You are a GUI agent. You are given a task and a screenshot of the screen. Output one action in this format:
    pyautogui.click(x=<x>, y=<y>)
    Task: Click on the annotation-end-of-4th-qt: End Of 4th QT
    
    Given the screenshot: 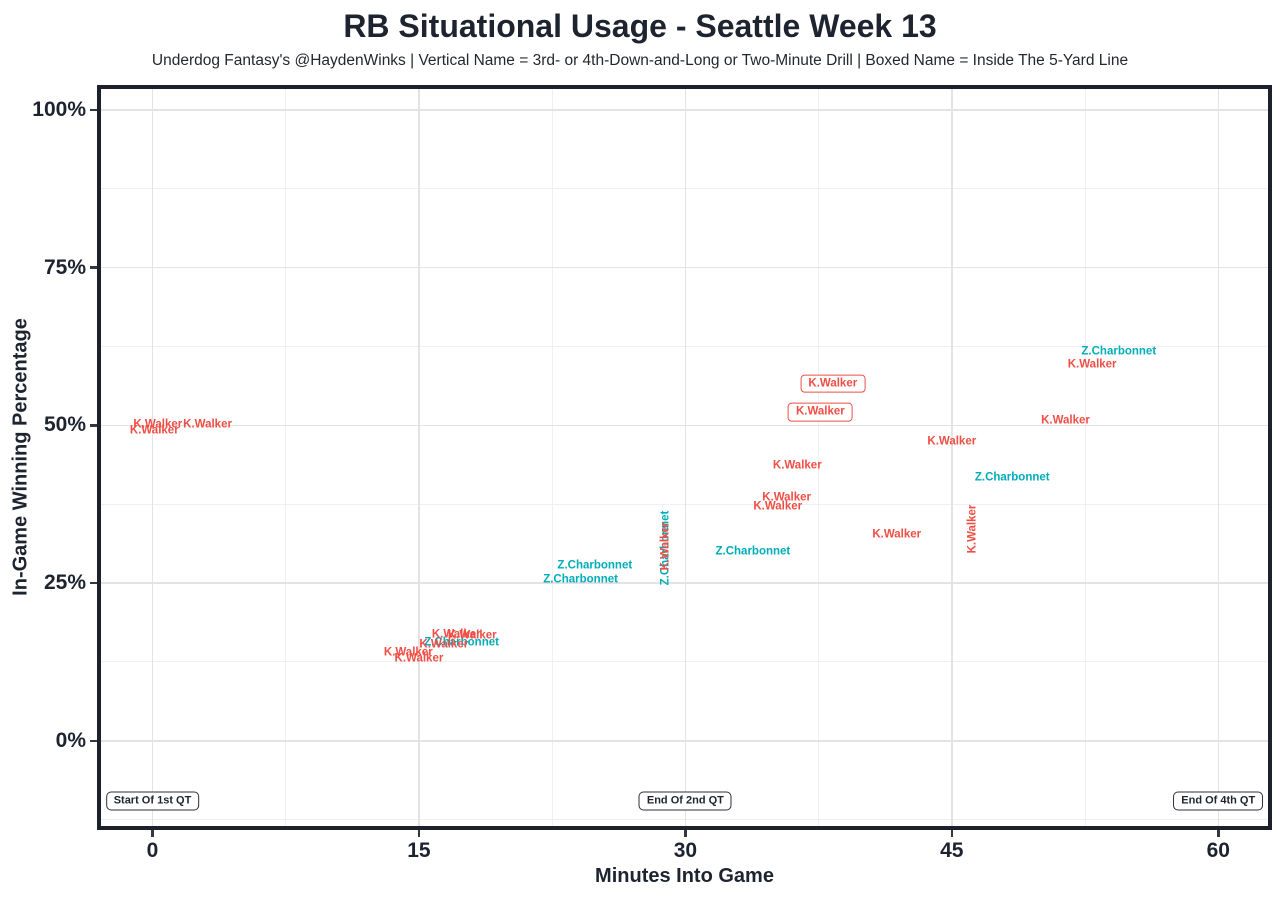 What is the action you would take?
    pyautogui.click(x=1218, y=801)
    